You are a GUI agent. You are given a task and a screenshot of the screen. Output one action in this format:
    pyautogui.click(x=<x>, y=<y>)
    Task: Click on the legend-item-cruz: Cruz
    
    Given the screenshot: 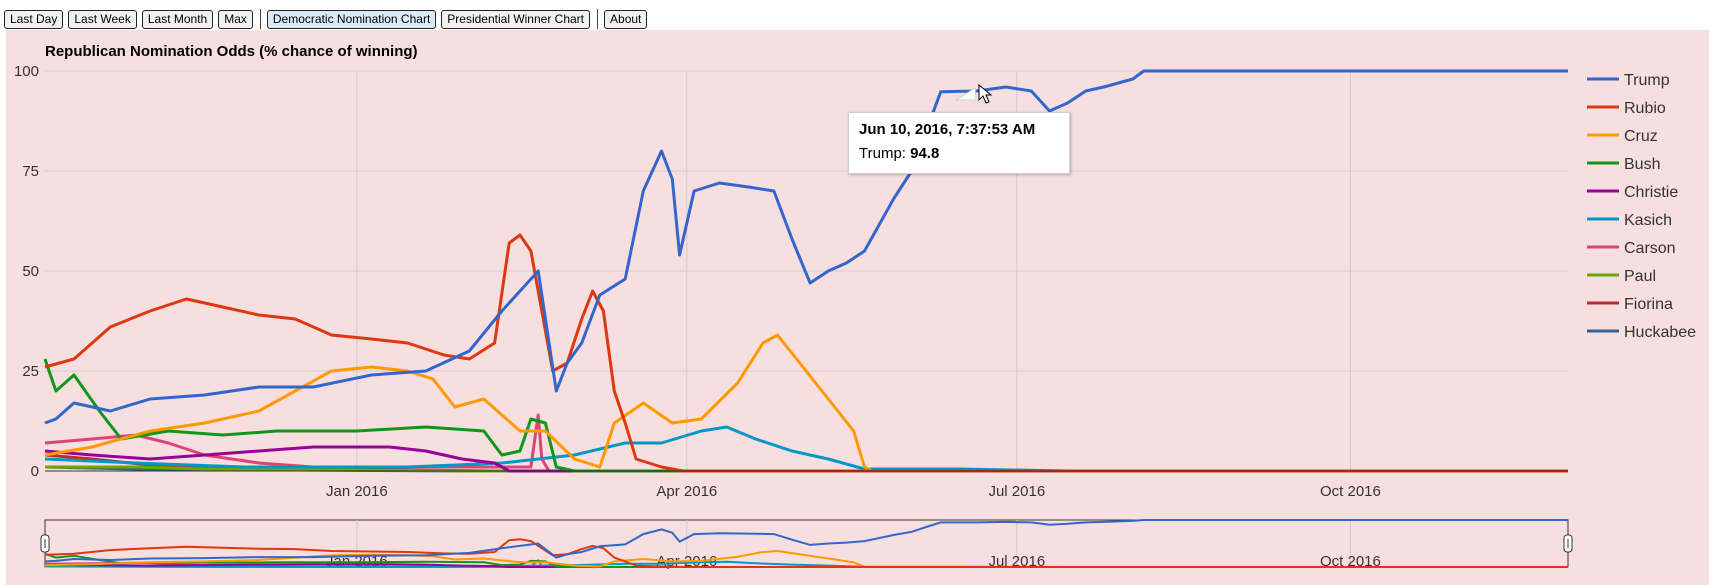 What is the action you would take?
    pyautogui.click(x=1641, y=136)
    